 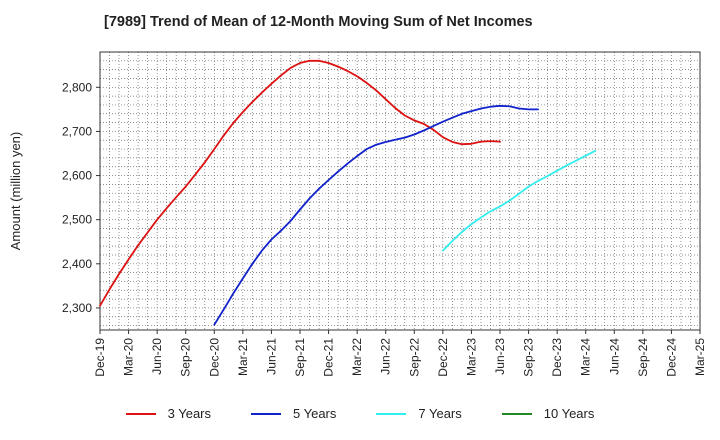 What do you see at coordinates (360, 413) in the screenshot?
I see `legend: 3 Years 5 Years 7 Years 10 Years` at bounding box center [360, 413].